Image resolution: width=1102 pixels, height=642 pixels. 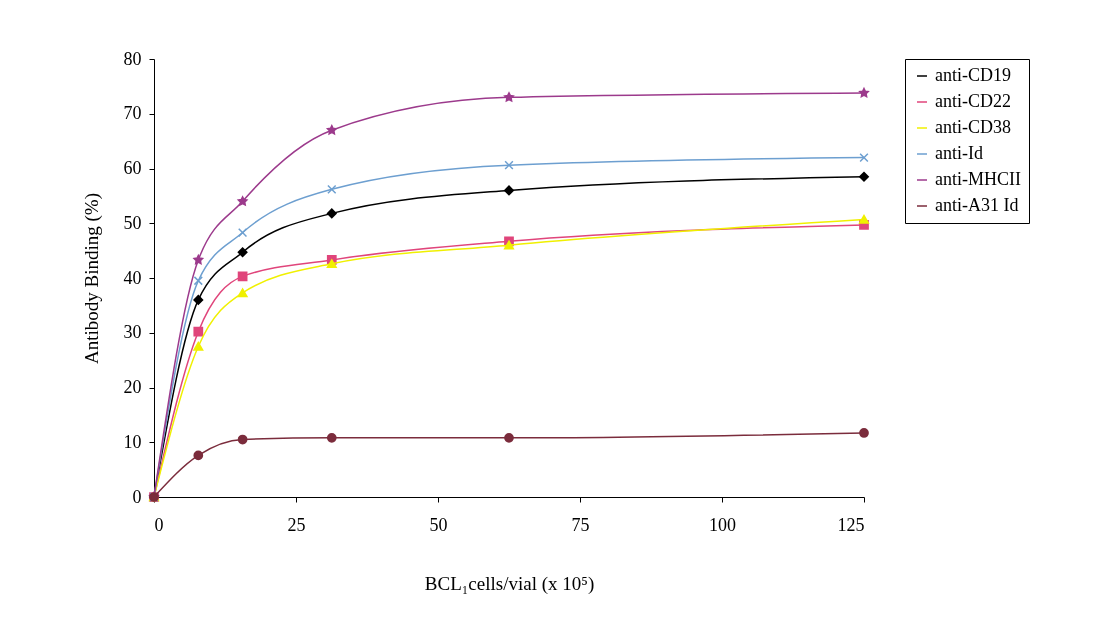 What do you see at coordinates (132, 387) in the screenshot?
I see `y-tick-label: 20` at bounding box center [132, 387].